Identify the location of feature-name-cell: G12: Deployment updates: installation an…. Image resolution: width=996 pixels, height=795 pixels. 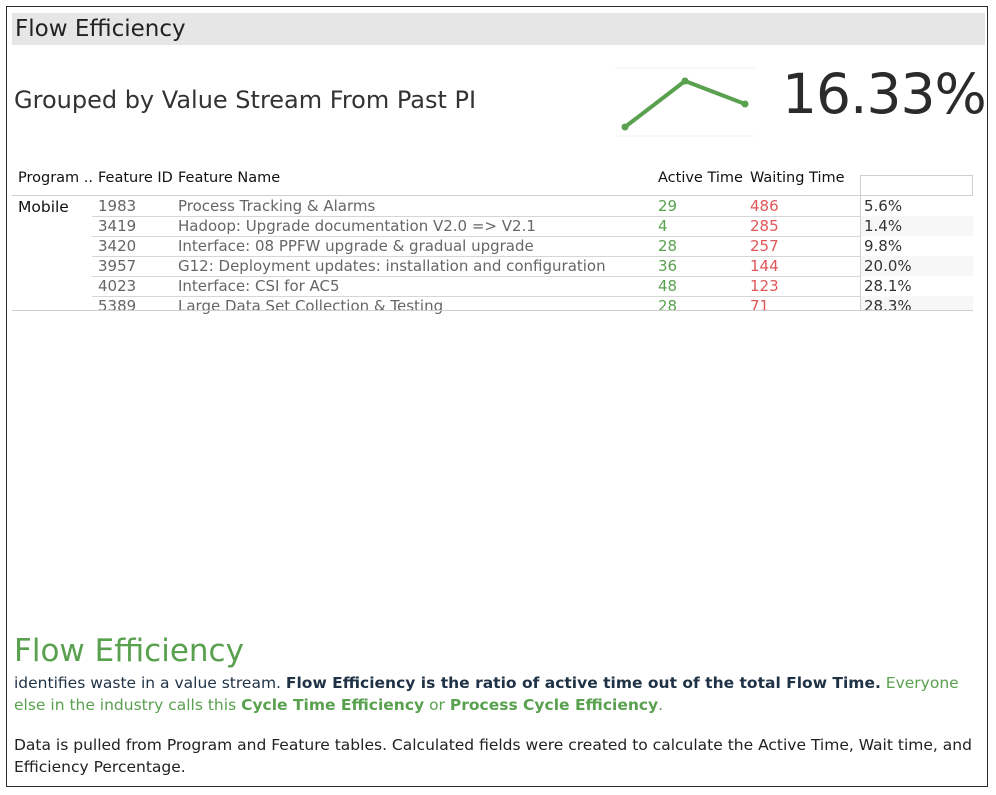
(392, 266).